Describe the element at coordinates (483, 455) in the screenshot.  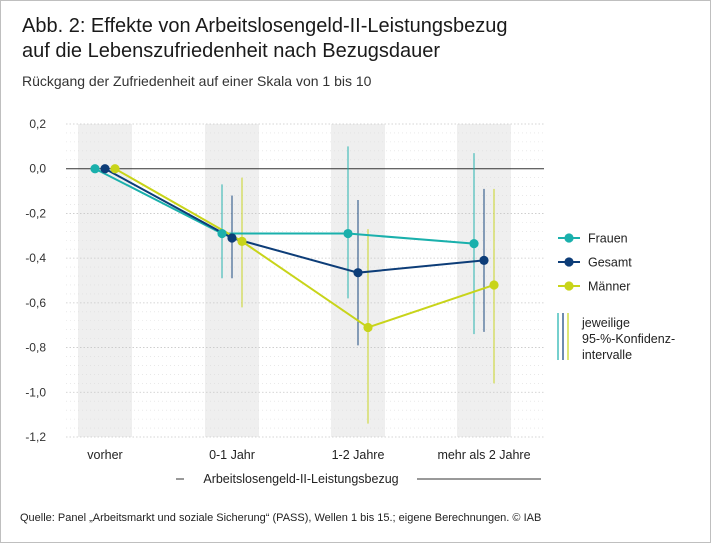
I see `x-category-label: mehr als 2 Jahre` at that location.